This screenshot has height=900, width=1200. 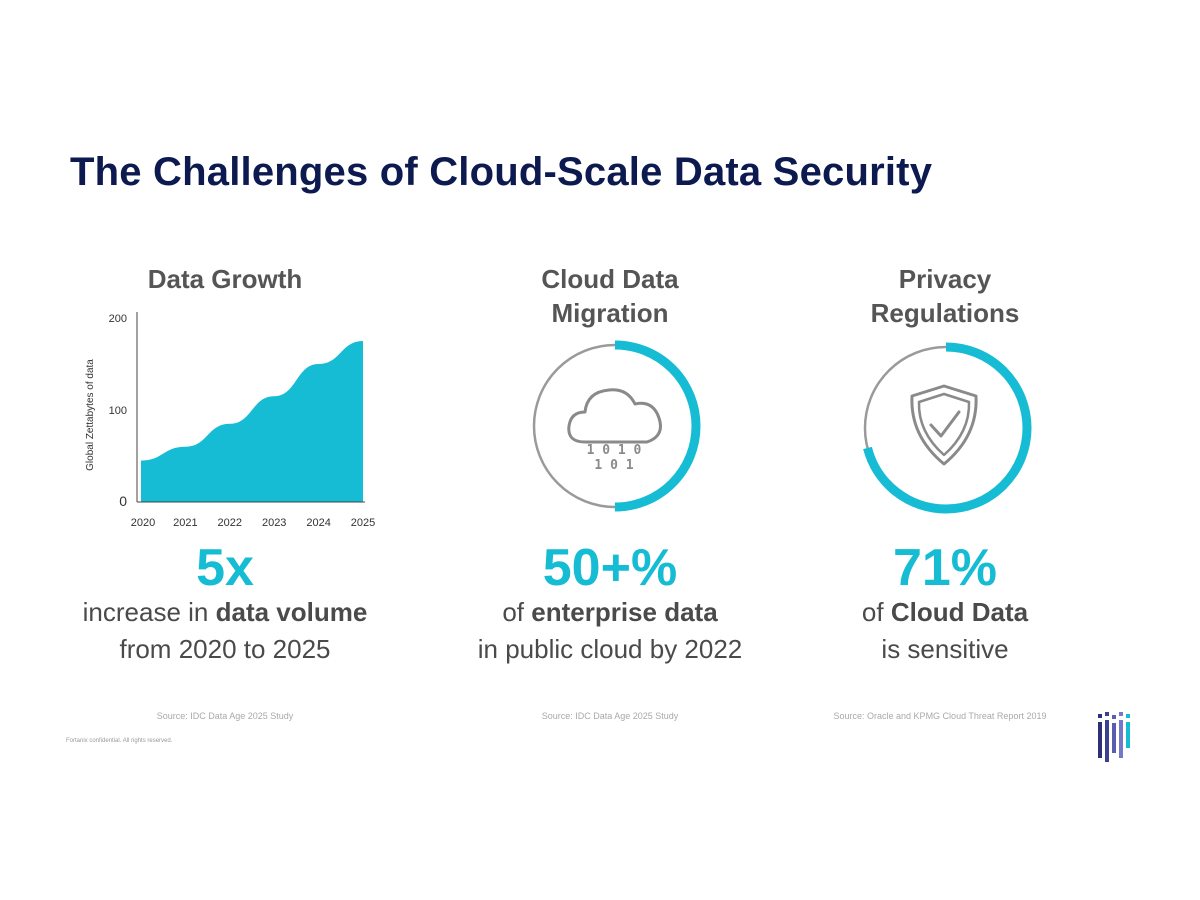 What do you see at coordinates (225, 716) in the screenshot?
I see `data-growth-source: Source: IDC Data Age 2025 Study` at bounding box center [225, 716].